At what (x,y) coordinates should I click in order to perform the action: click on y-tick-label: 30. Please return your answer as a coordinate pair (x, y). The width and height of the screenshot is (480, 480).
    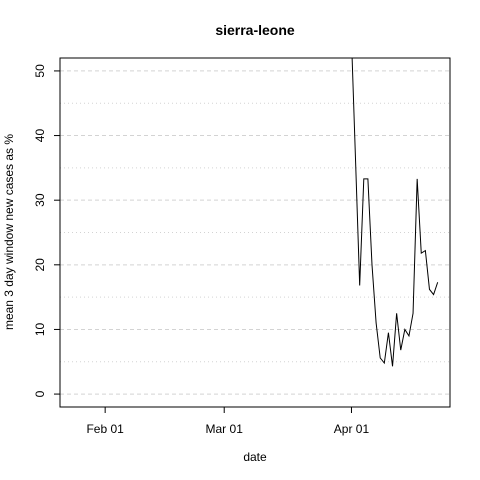
    Looking at the image, I should click on (40, 200).